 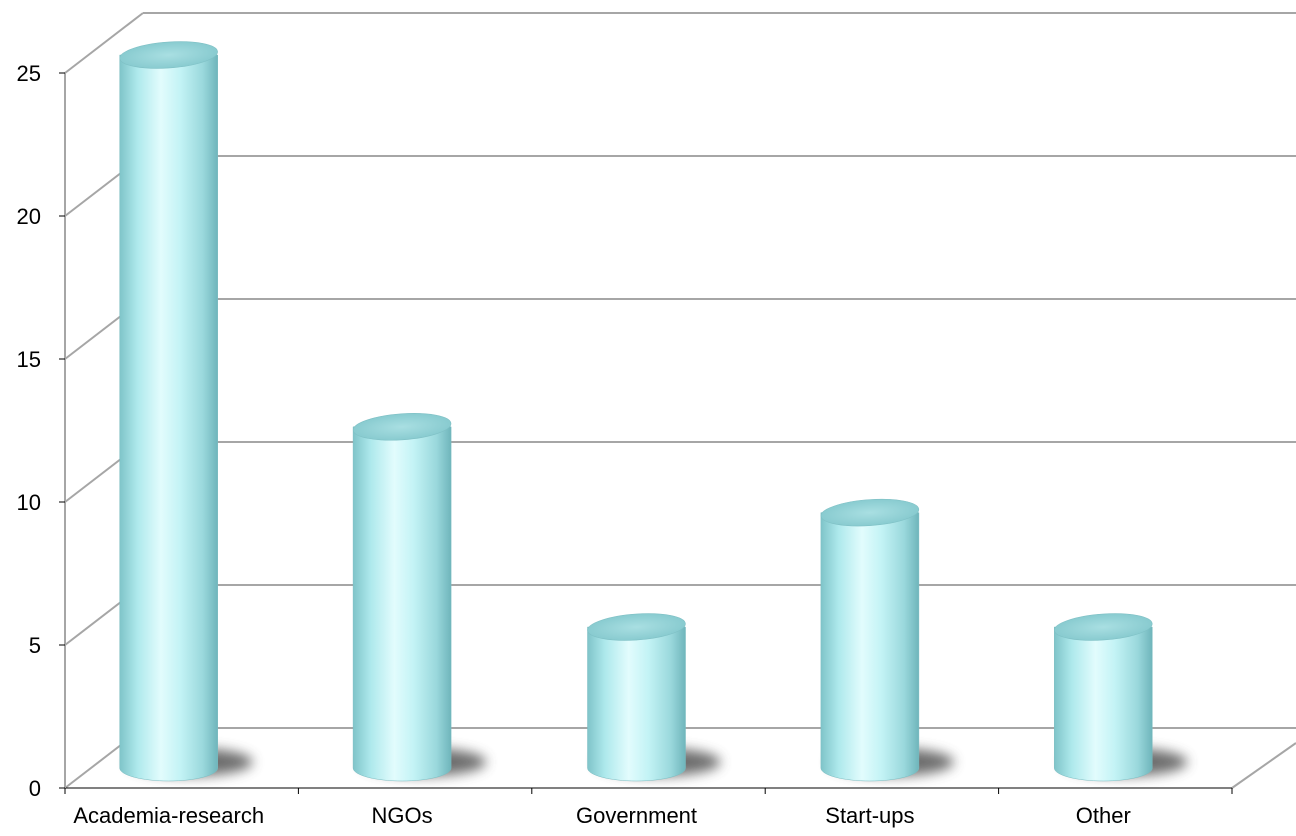 I want to click on y-tick-label-0: 0, so click(x=35, y=788).